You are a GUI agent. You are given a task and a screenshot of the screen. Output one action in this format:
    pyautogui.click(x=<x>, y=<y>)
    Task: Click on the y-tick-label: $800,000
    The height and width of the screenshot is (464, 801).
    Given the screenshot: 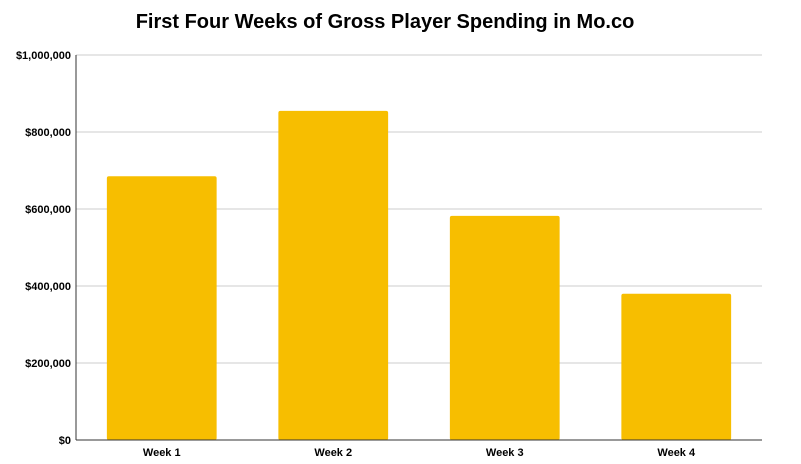 What is the action you would take?
    pyautogui.click(x=48, y=133)
    